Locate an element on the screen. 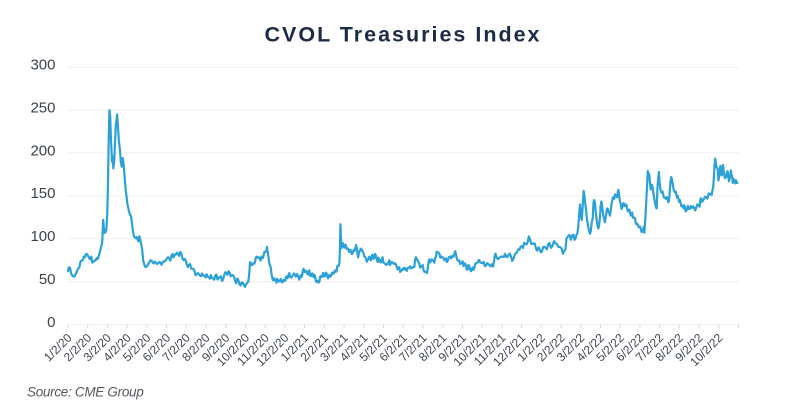 This screenshot has height=419, width=800. svg-text: 300 is located at coordinates (42, 65).